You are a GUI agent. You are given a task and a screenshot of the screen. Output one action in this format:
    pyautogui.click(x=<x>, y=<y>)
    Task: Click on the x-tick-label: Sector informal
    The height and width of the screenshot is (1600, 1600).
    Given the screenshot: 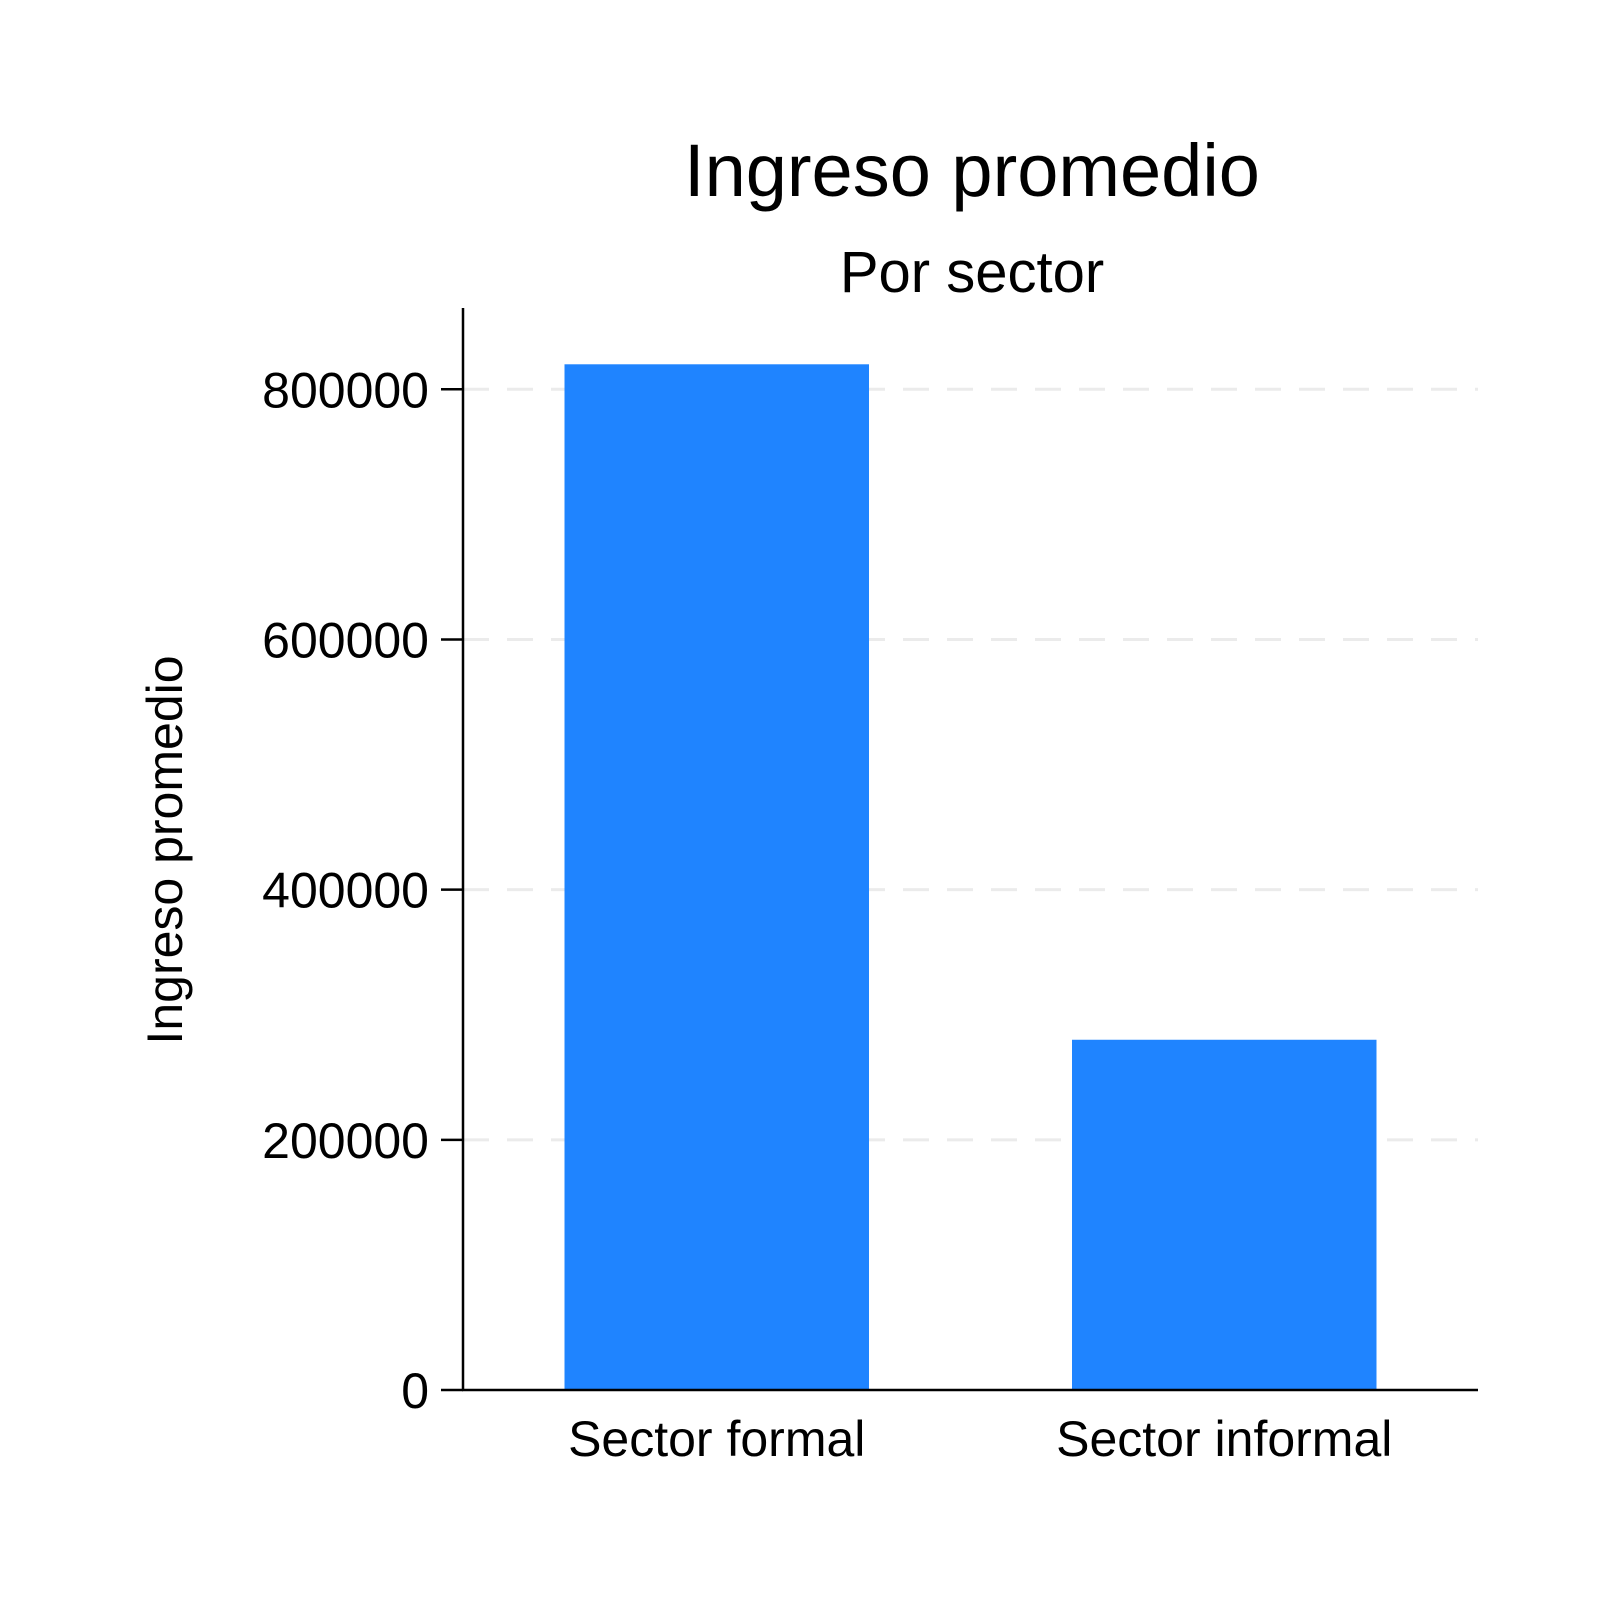 What is the action you would take?
    pyautogui.click(x=1224, y=1439)
    